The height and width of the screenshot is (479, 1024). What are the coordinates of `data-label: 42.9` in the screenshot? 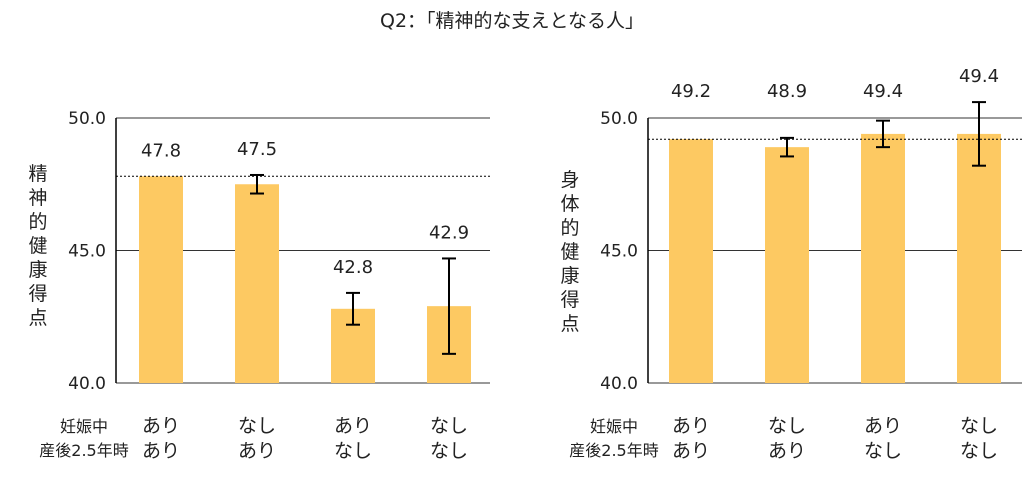 It's located at (449, 232).